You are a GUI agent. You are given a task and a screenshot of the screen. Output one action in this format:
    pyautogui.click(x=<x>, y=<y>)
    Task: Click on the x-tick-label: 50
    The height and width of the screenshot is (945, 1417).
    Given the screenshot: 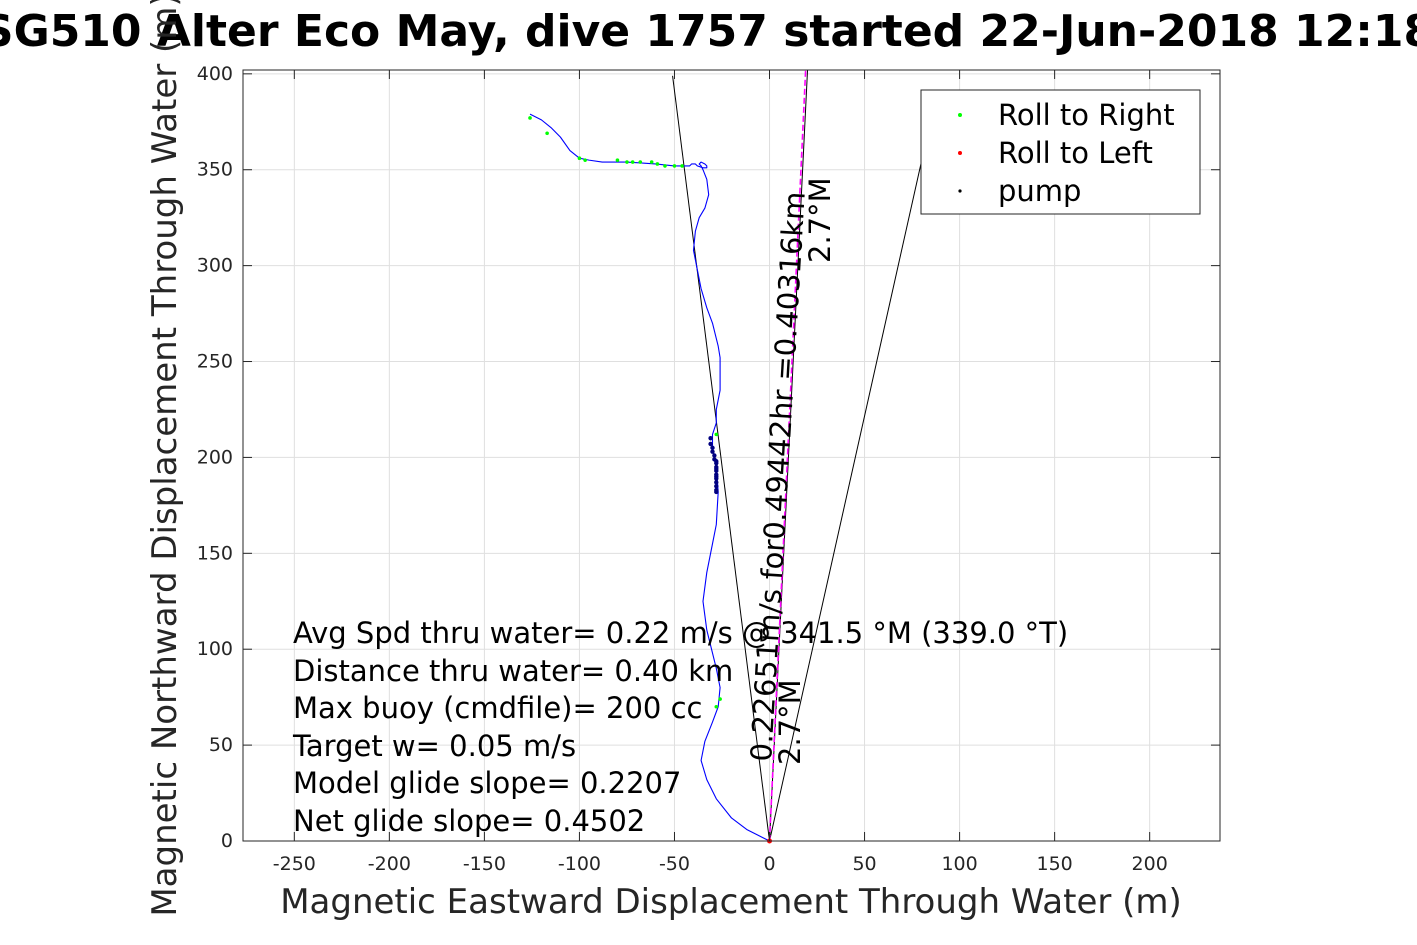 What is the action you would take?
    pyautogui.click(x=864, y=864)
    